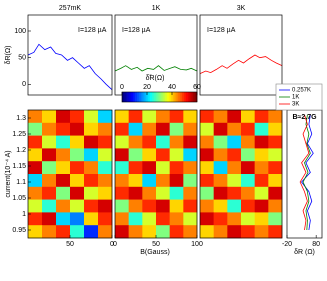 This screenshot has width=327, height=281. Describe the element at coordinates (122, 87) in the screenshot. I see `colorbar-tick-label: 0` at that location.